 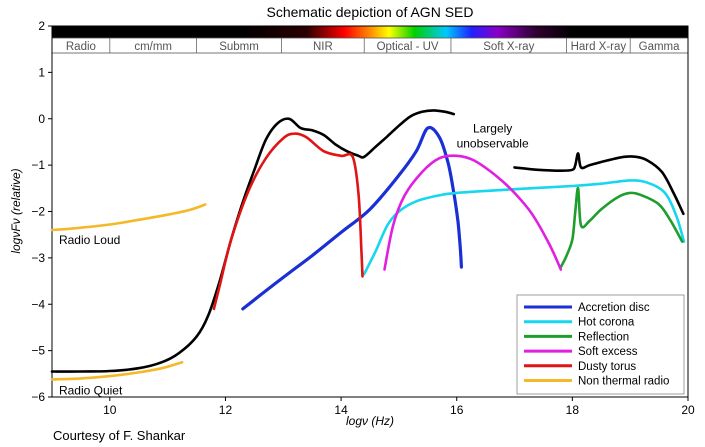 I want to click on x-tick-label: 16, so click(x=457, y=410).